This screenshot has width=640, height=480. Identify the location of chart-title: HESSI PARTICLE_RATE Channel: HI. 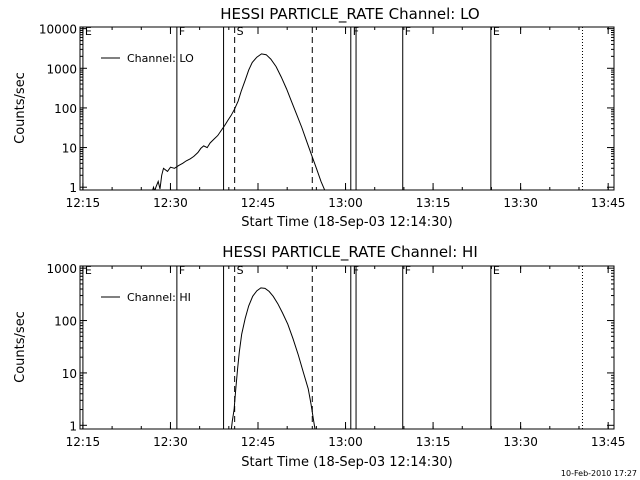
(350, 252).